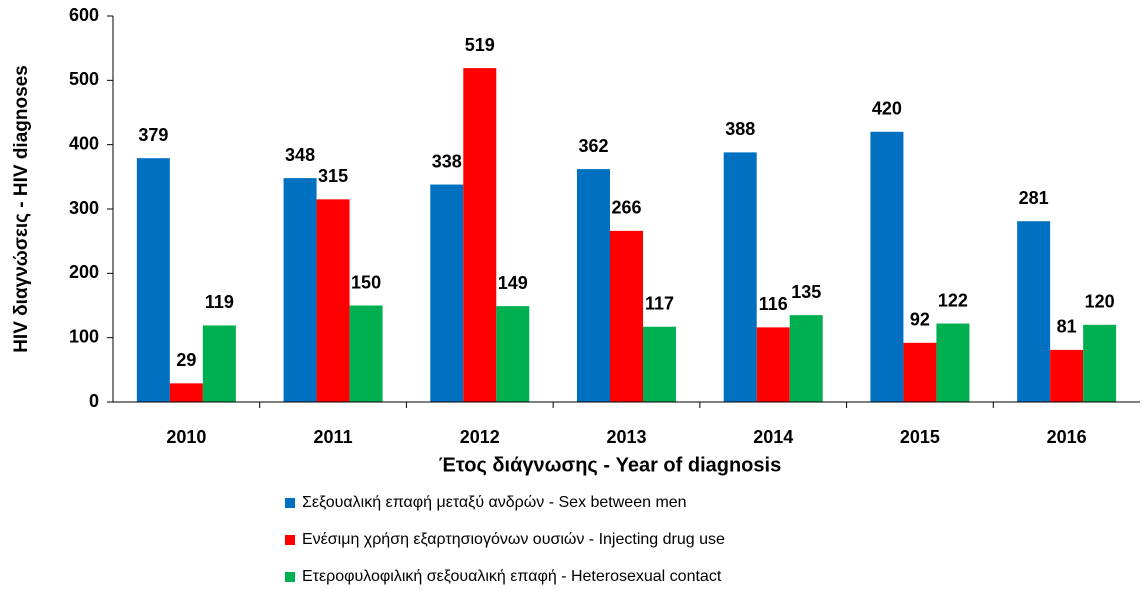 The height and width of the screenshot is (591, 1143). What do you see at coordinates (480, 45) in the screenshot?
I see `data-label: 519` at bounding box center [480, 45].